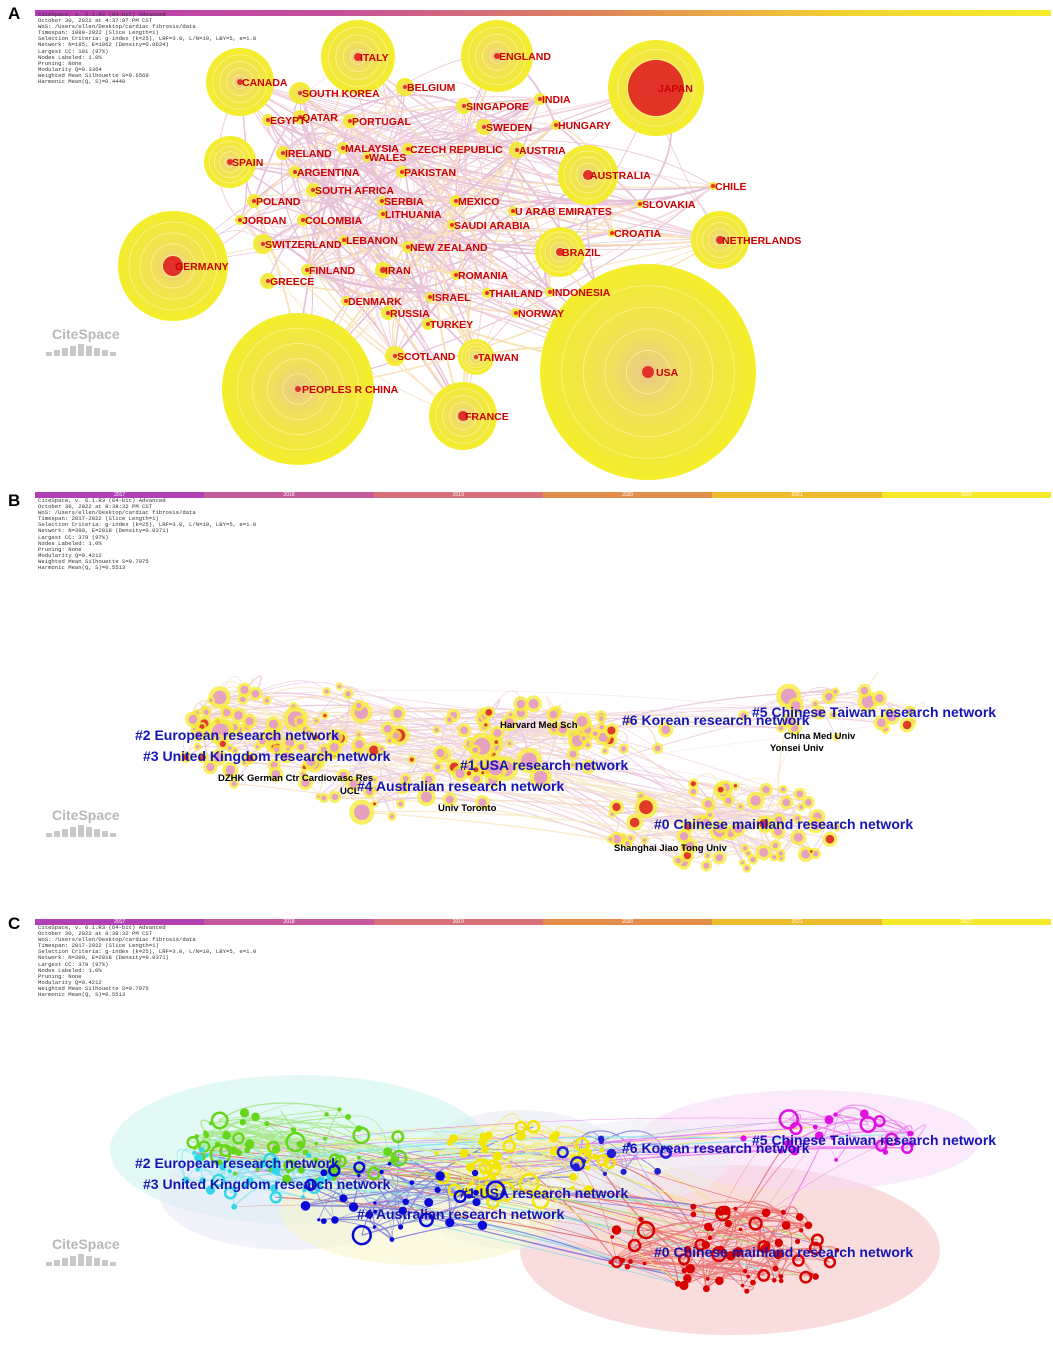  What do you see at coordinates (292, 282) in the screenshot?
I see `country-label: GREECE` at bounding box center [292, 282].